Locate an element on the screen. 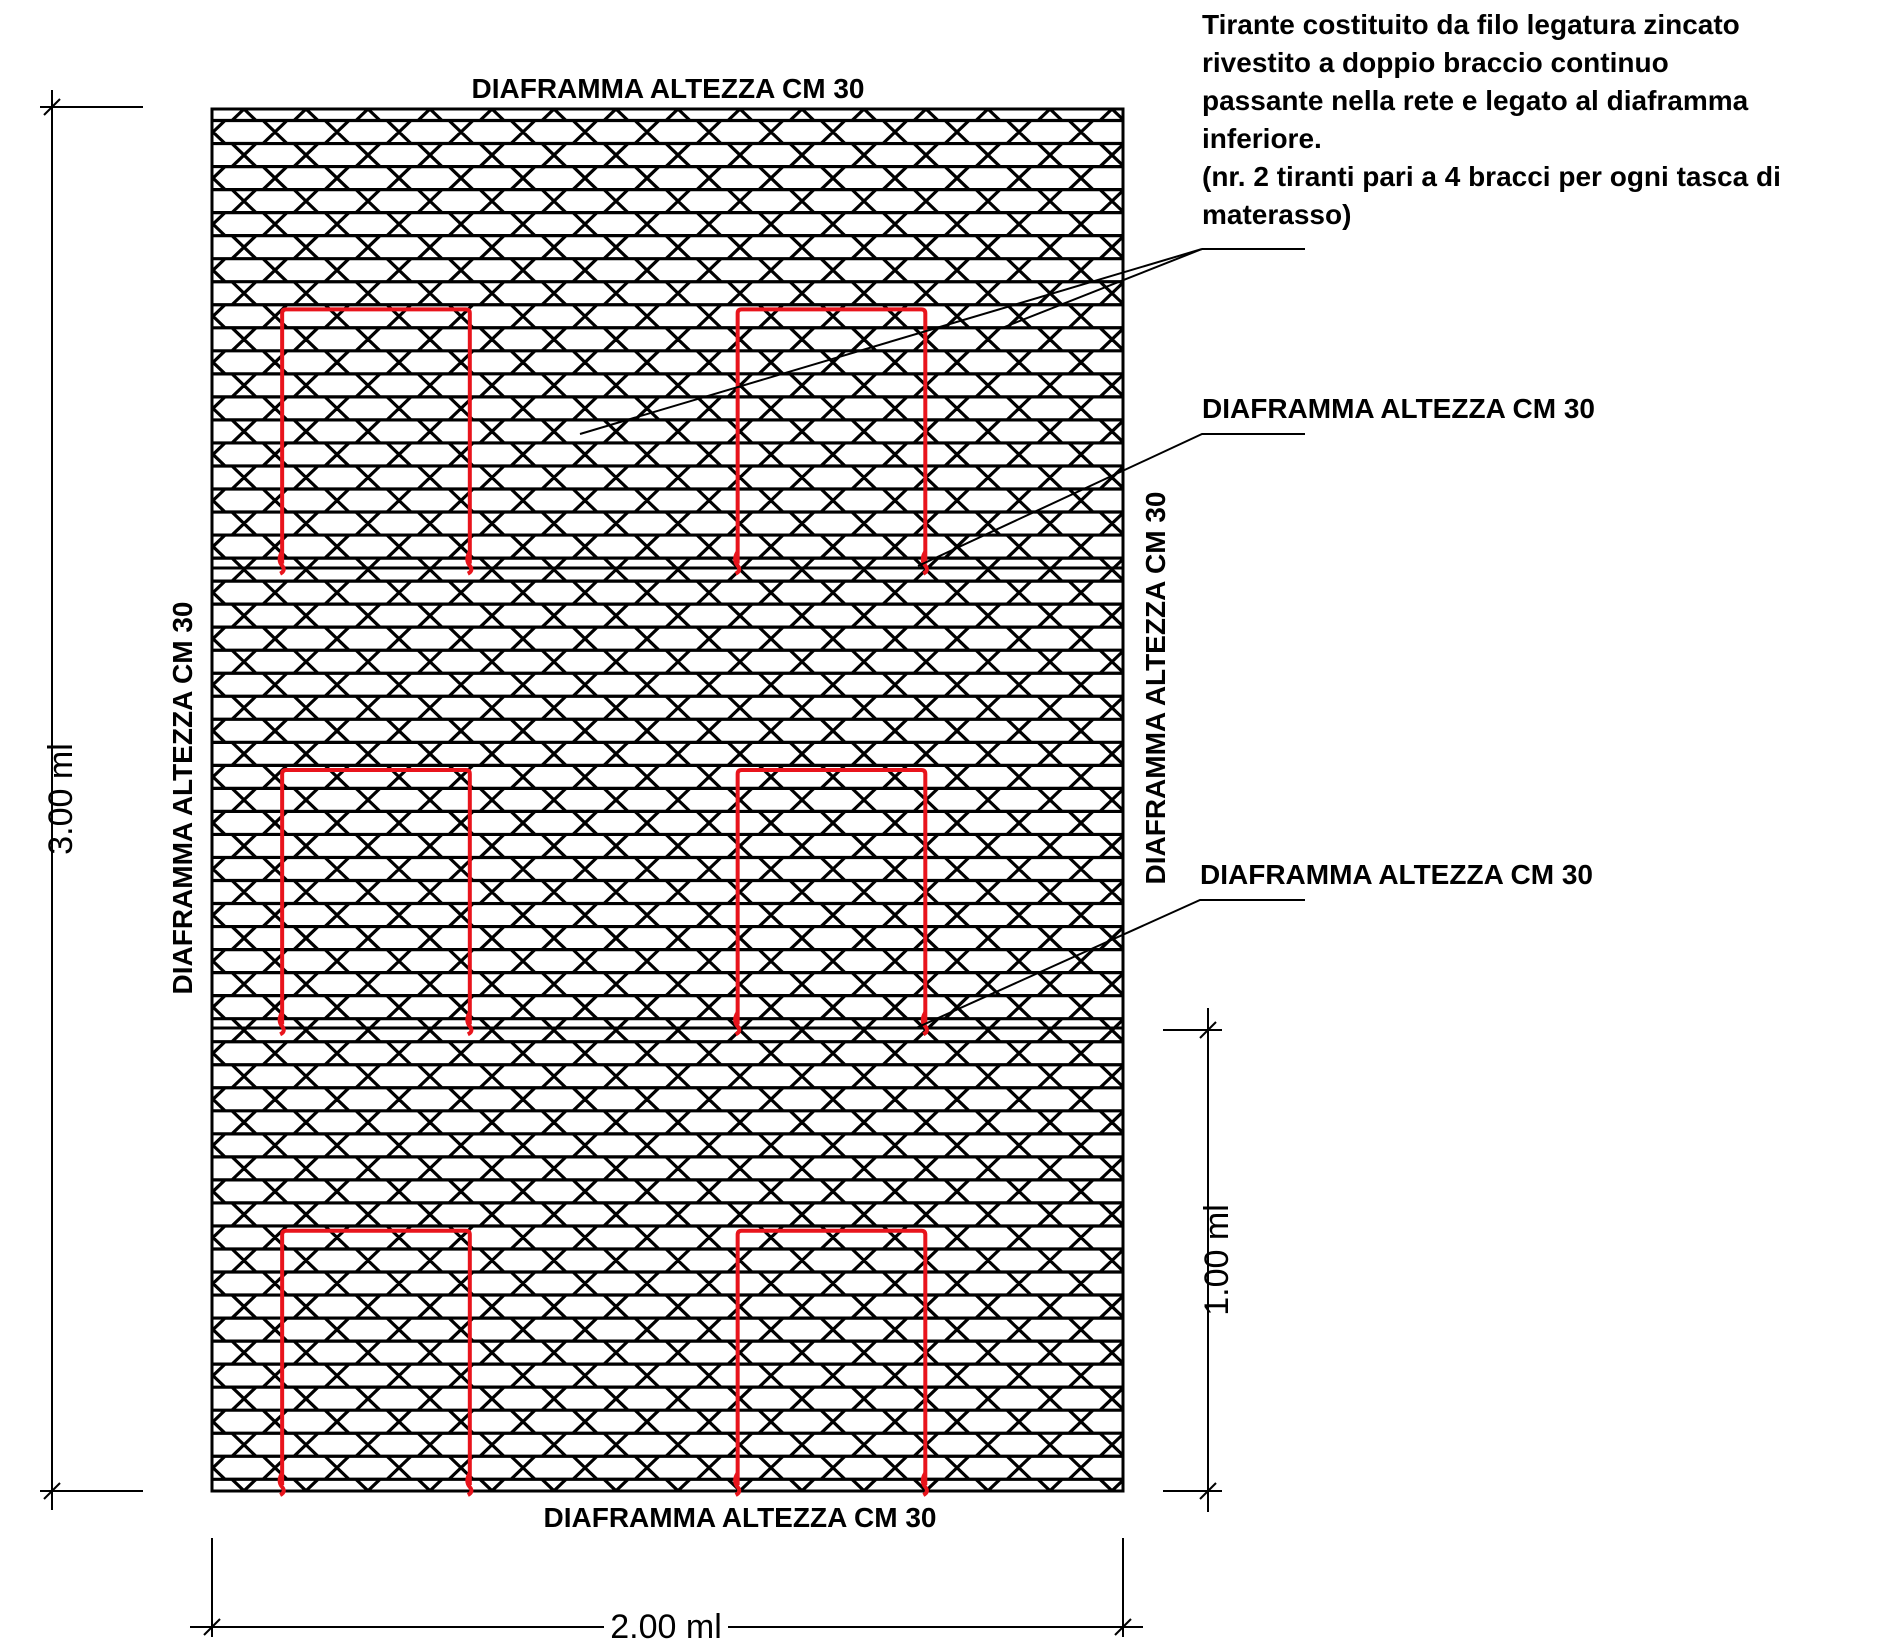 This screenshot has height=1641, width=1882. width-dimension-label: 2.00 ml is located at coordinates (666, 1624).